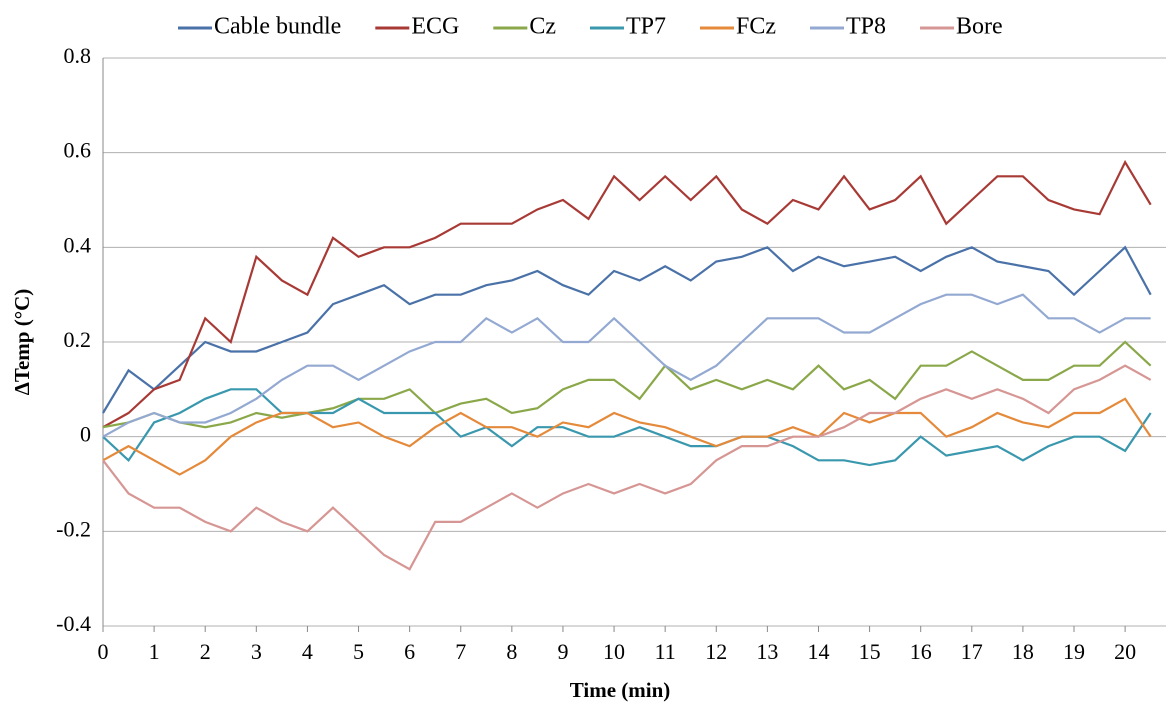 The height and width of the screenshot is (707, 1168). Describe the element at coordinates (22, 342) in the screenshot. I see `y-axis-label: ΔTemp (°C)` at that location.